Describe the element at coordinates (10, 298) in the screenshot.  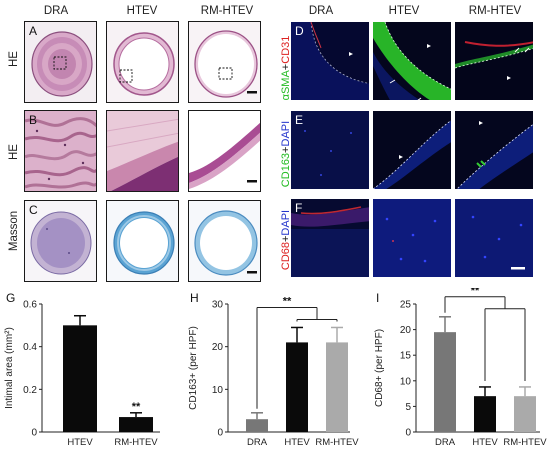
I see `panel-letter-g: G` at that location.